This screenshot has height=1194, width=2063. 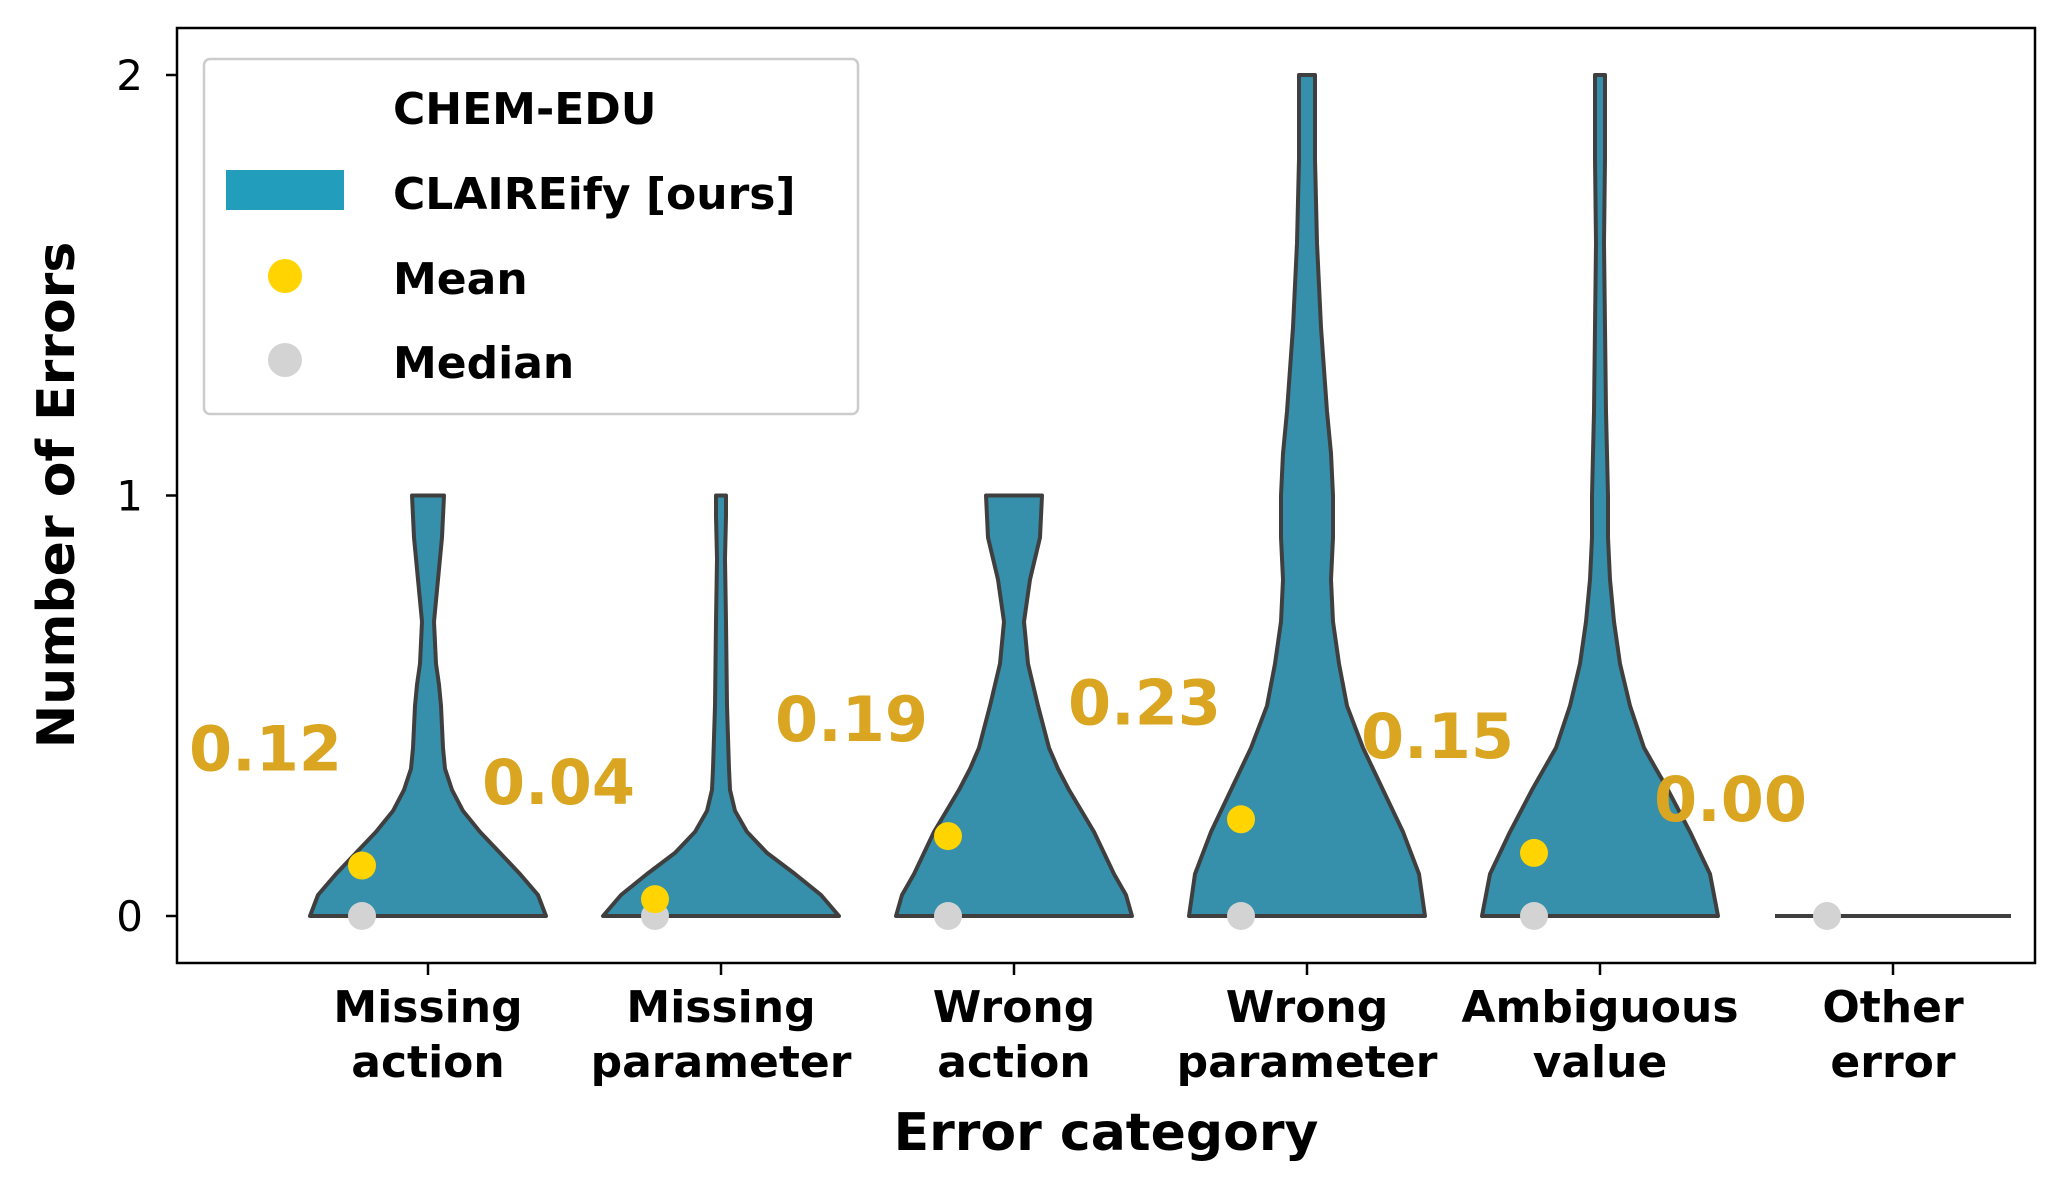 What do you see at coordinates (146, 496) in the screenshot?
I see `y-axis: 0 1 2` at bounding box center [146, 496].